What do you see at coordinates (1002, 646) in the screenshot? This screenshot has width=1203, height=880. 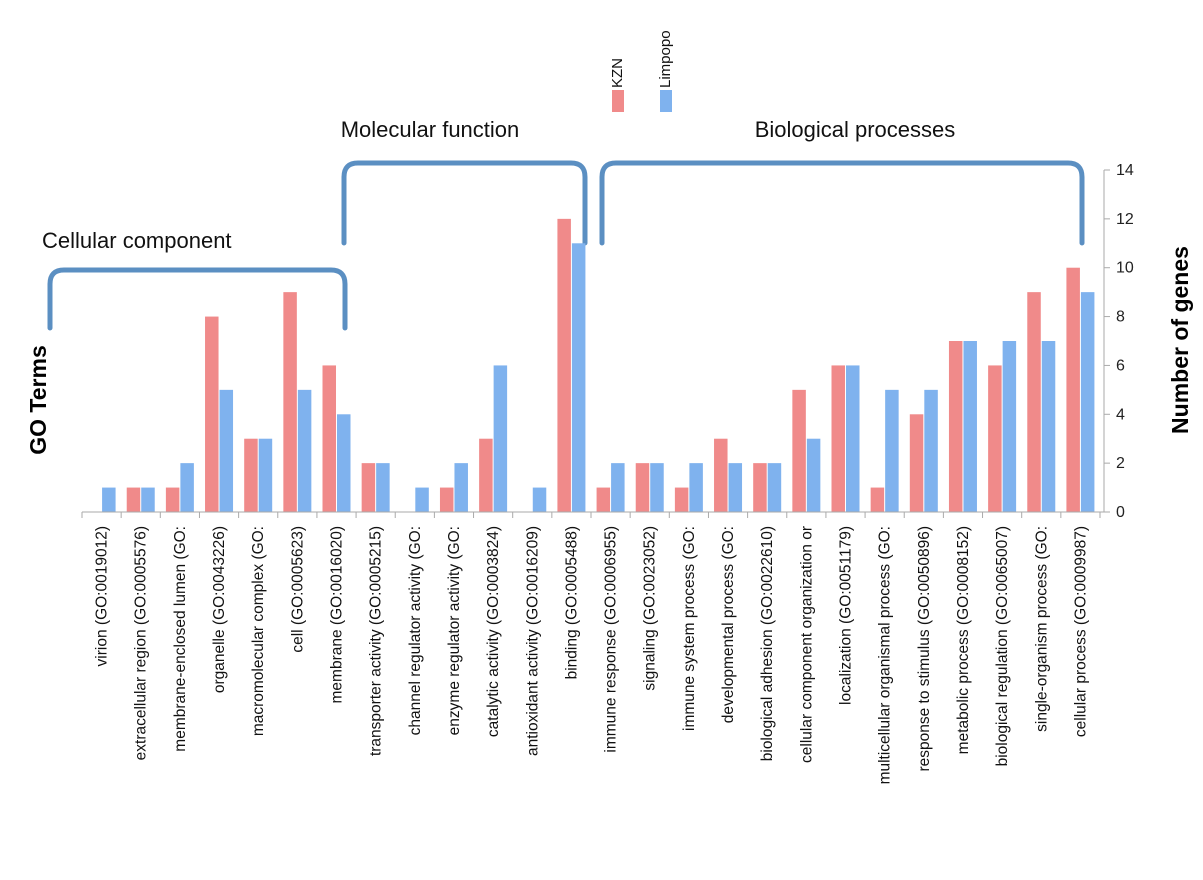 I see `category-label-23: biological regulation (GO:0065007)` at bounding box center [1002, 646].